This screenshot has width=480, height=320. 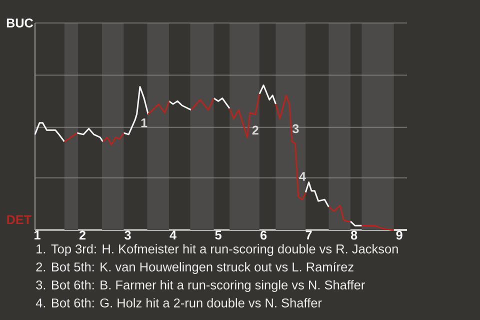 What do you see at coordinates (19, 219) in the screenshot?
I see `text: DET` at bounding box center [19, 219].